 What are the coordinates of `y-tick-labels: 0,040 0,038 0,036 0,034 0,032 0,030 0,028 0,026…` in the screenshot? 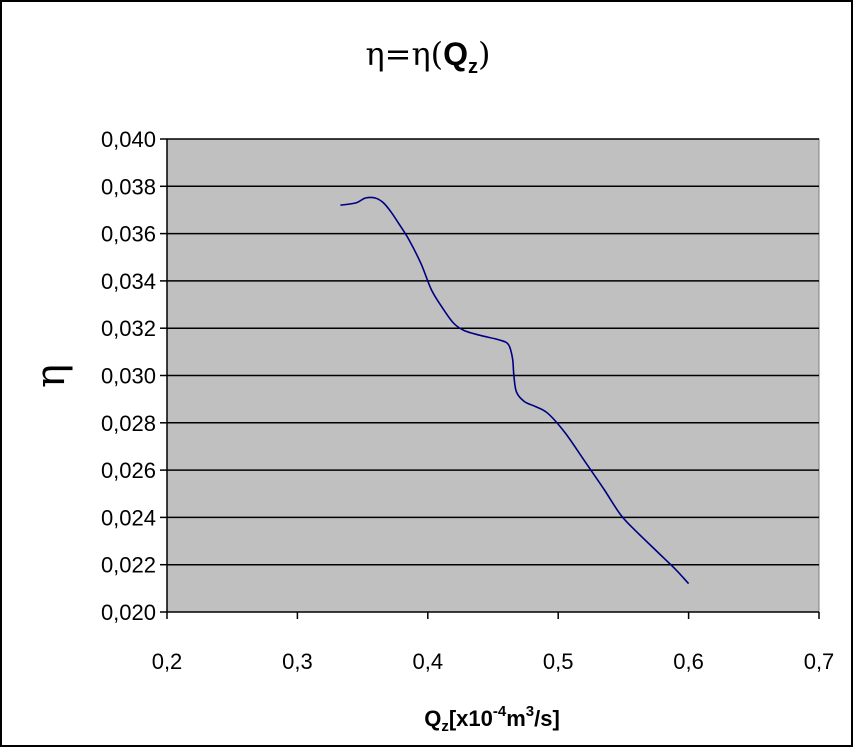 It's located at (128, 376).